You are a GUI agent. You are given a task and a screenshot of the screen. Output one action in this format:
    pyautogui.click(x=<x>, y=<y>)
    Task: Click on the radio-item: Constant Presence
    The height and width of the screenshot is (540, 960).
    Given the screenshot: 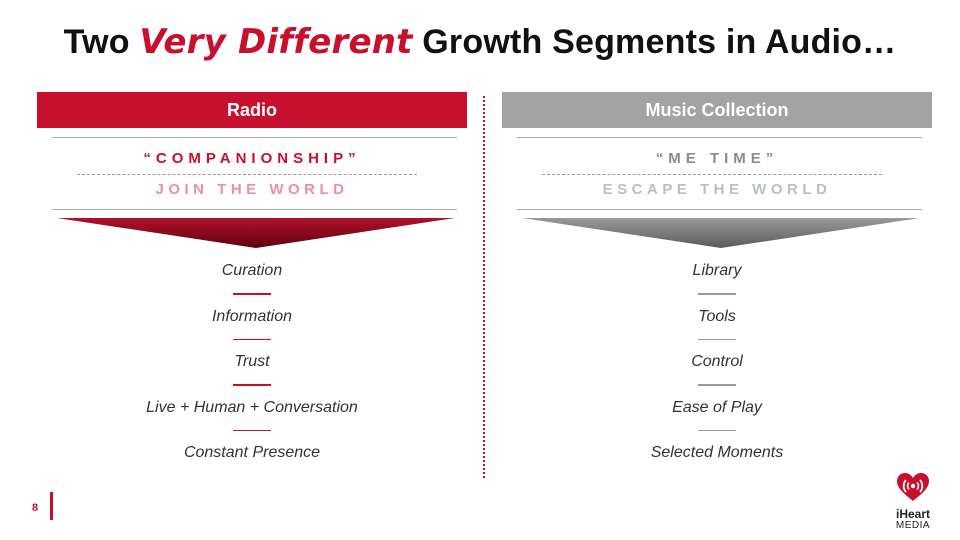 What is the action you would take?
    pyautogui.click(x=252, y=452)
    